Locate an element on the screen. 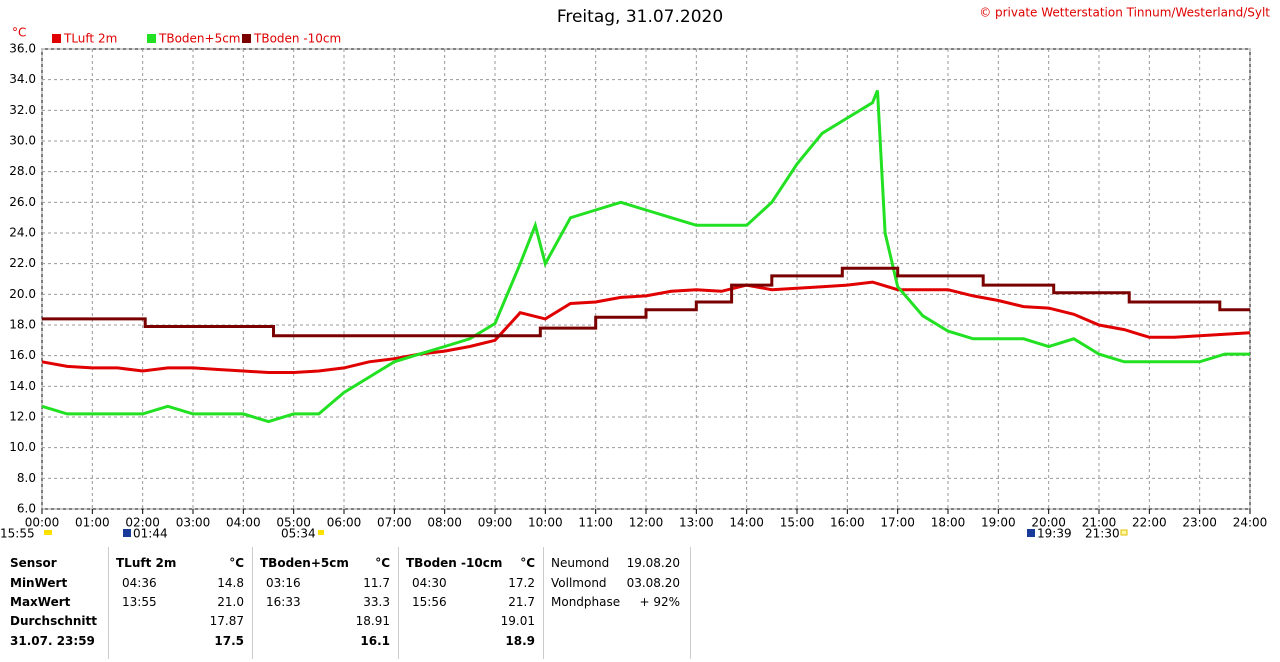  x-tick-label: 15:00 is located at coordinates (797, 523).